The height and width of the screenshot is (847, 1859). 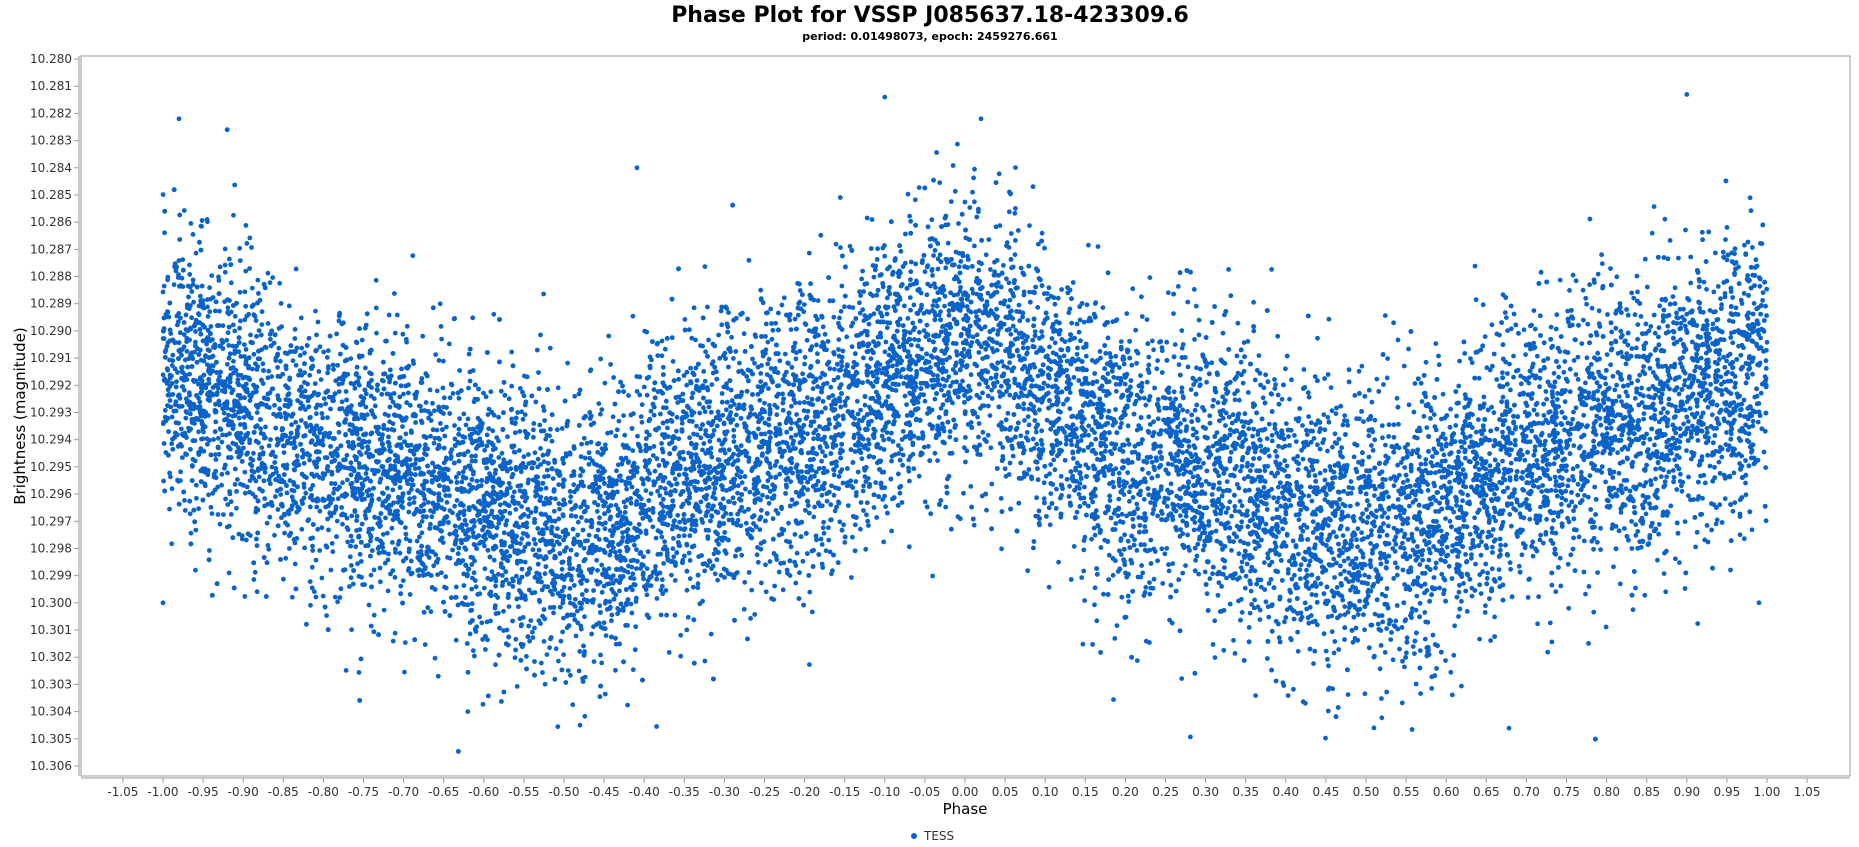 What do you see at coordinates (51, 86) in the screenshot?
I see `y-tick-label: 10.281` at bounding box center [51, 86].